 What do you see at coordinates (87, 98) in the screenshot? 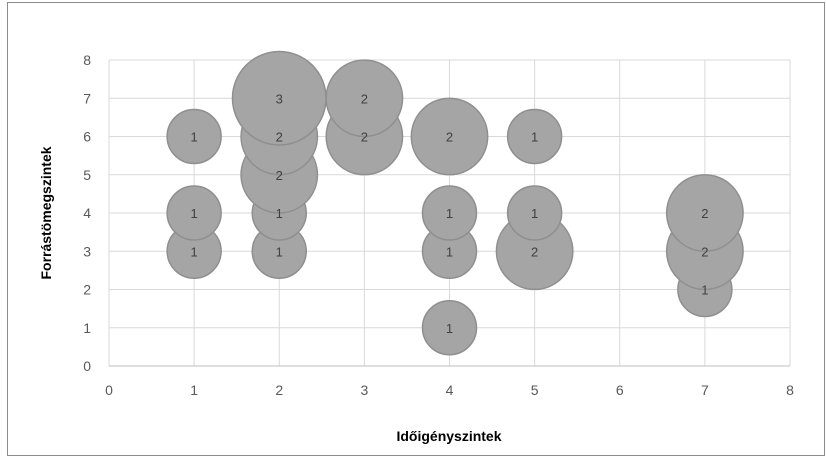
I see `y-tick-label: 7` at bounding box center [87, 98].